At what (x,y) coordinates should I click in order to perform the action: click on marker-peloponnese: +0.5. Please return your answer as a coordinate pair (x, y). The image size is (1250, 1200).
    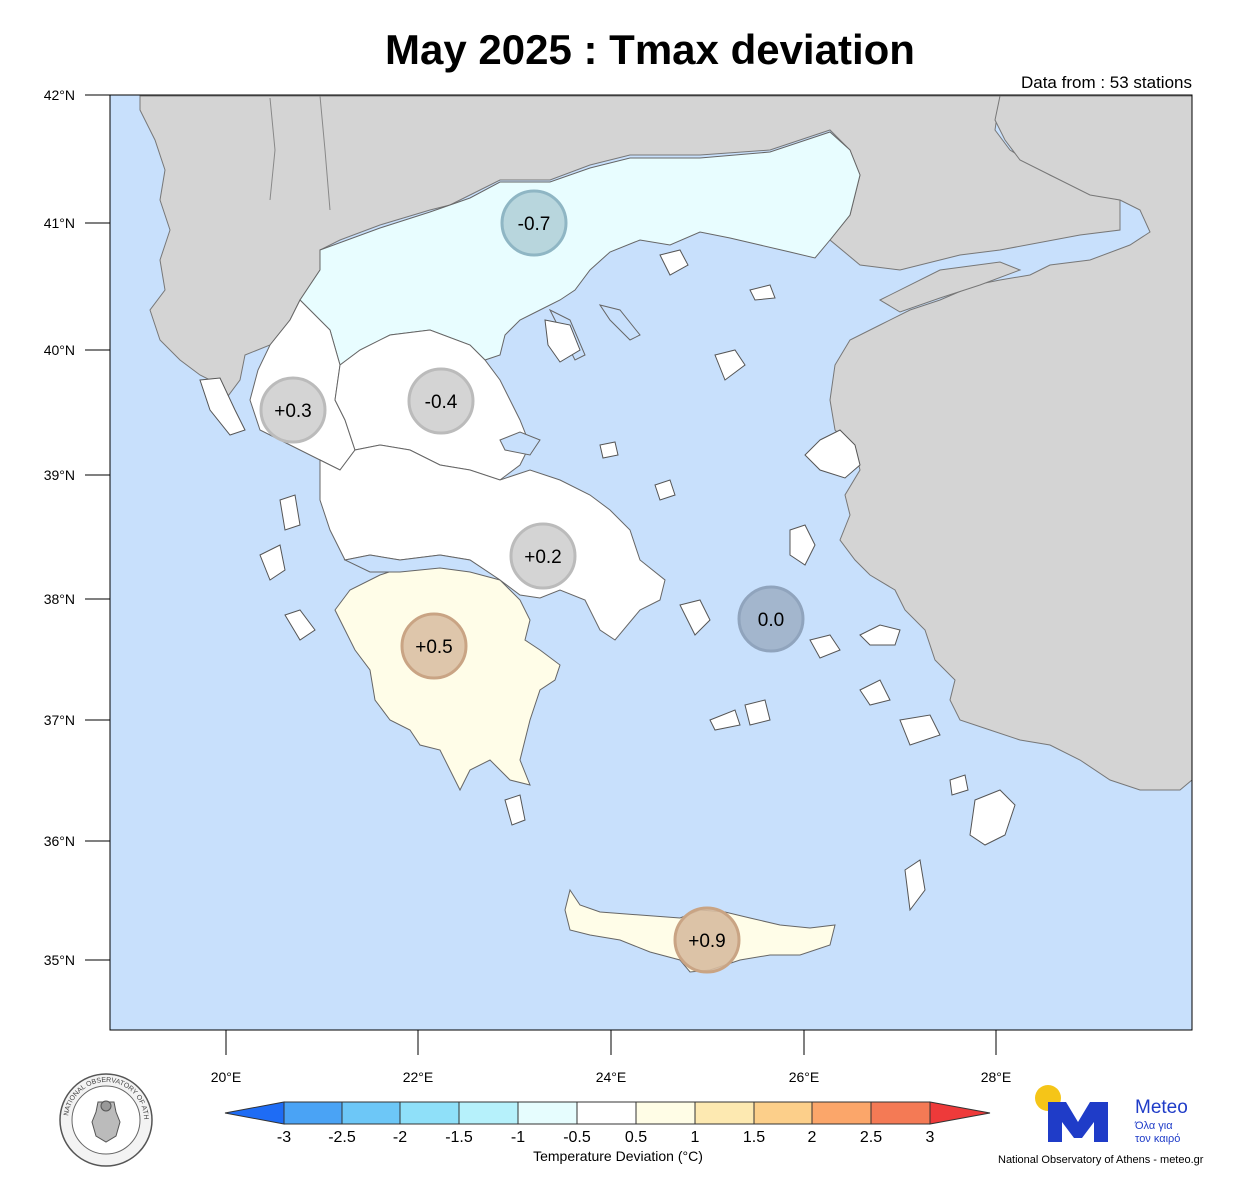
    Looking at the image, I should click on (434, 646).